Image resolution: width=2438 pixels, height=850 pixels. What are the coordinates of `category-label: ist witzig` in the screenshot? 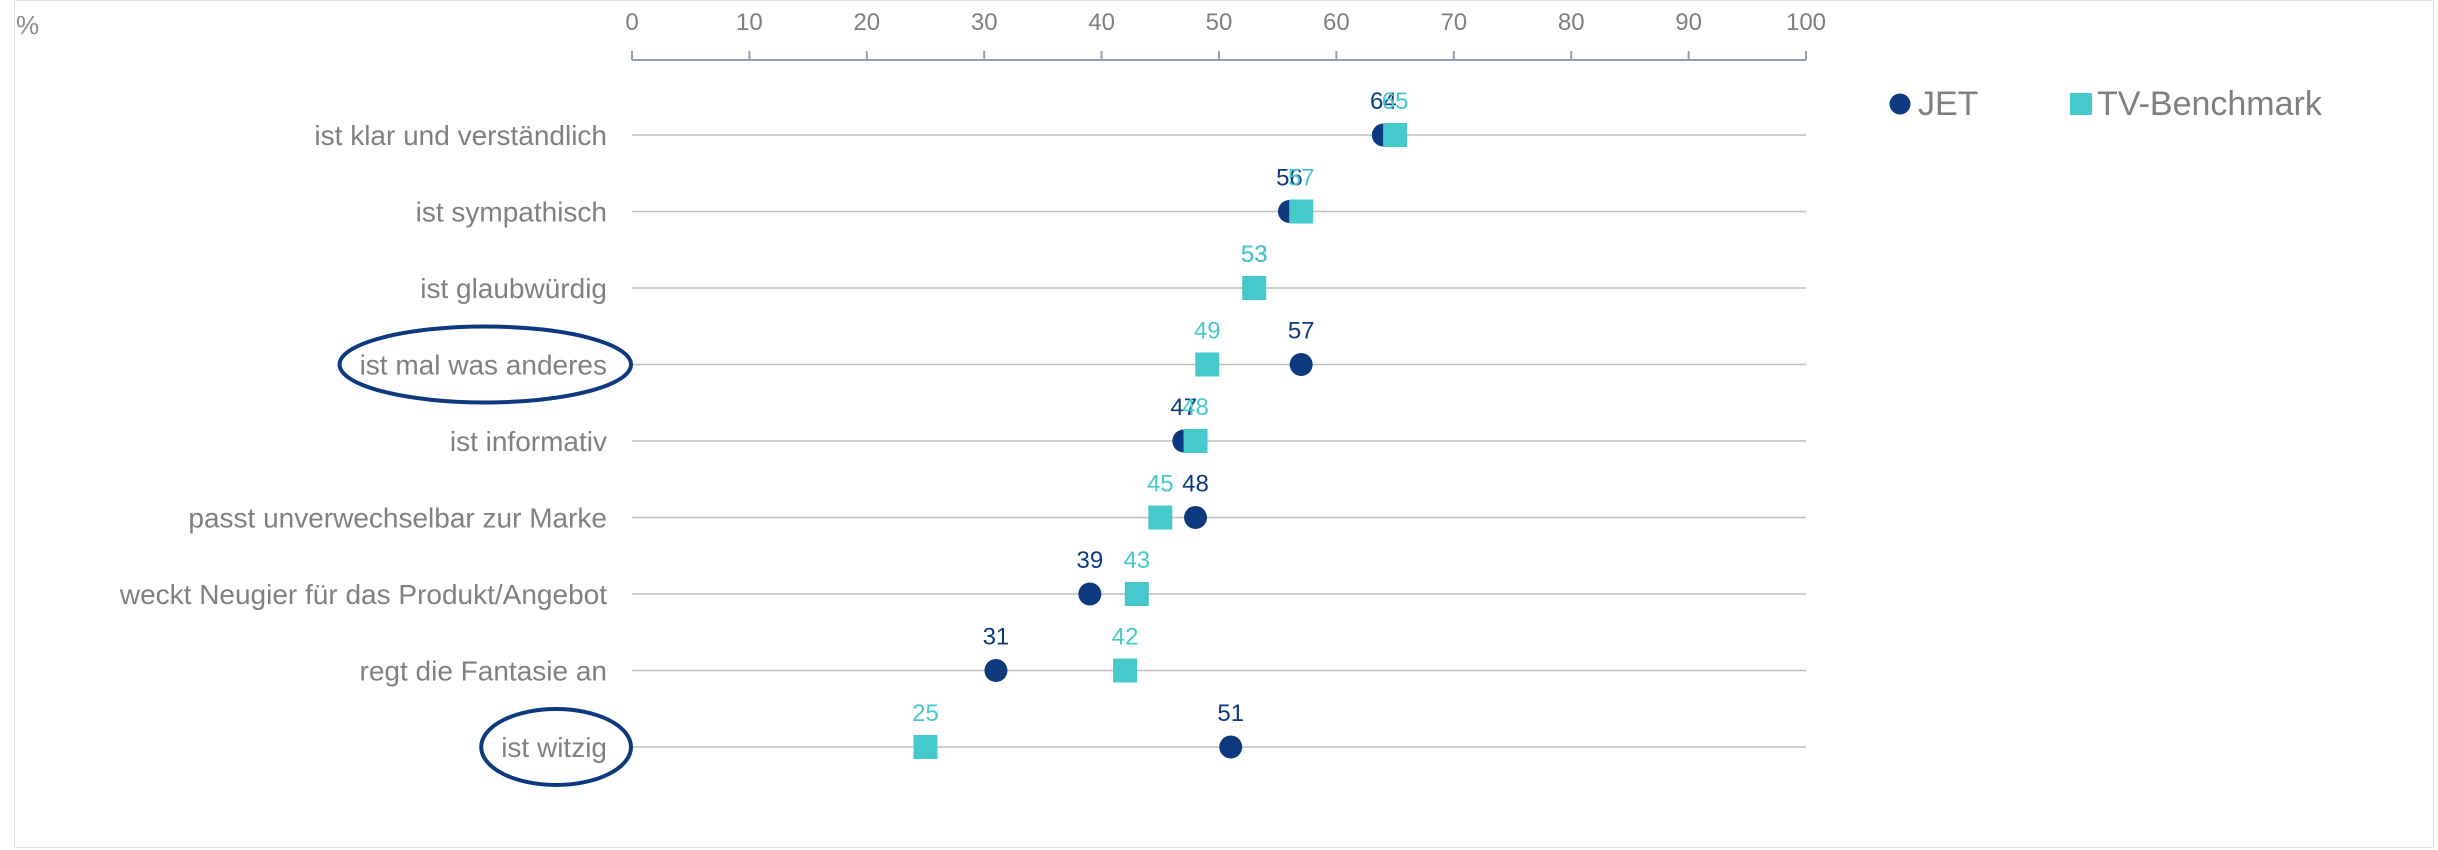 It's located at (554, 747).